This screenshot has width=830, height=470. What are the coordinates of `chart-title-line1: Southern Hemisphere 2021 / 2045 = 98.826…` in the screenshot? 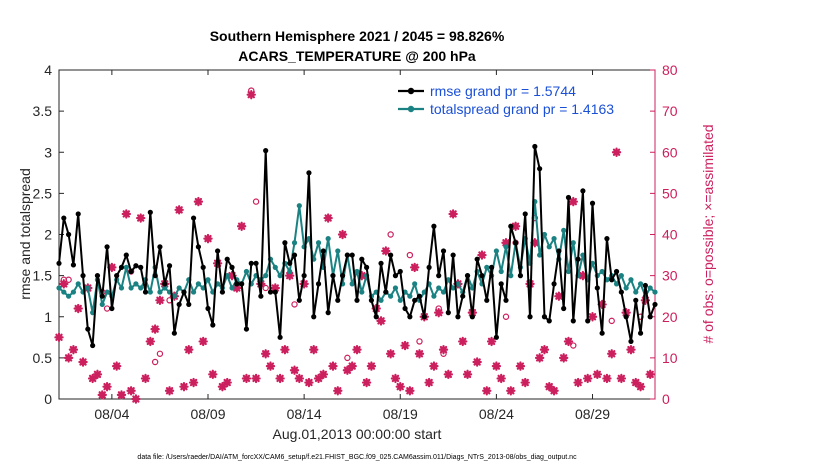 It's located at (357, 36).